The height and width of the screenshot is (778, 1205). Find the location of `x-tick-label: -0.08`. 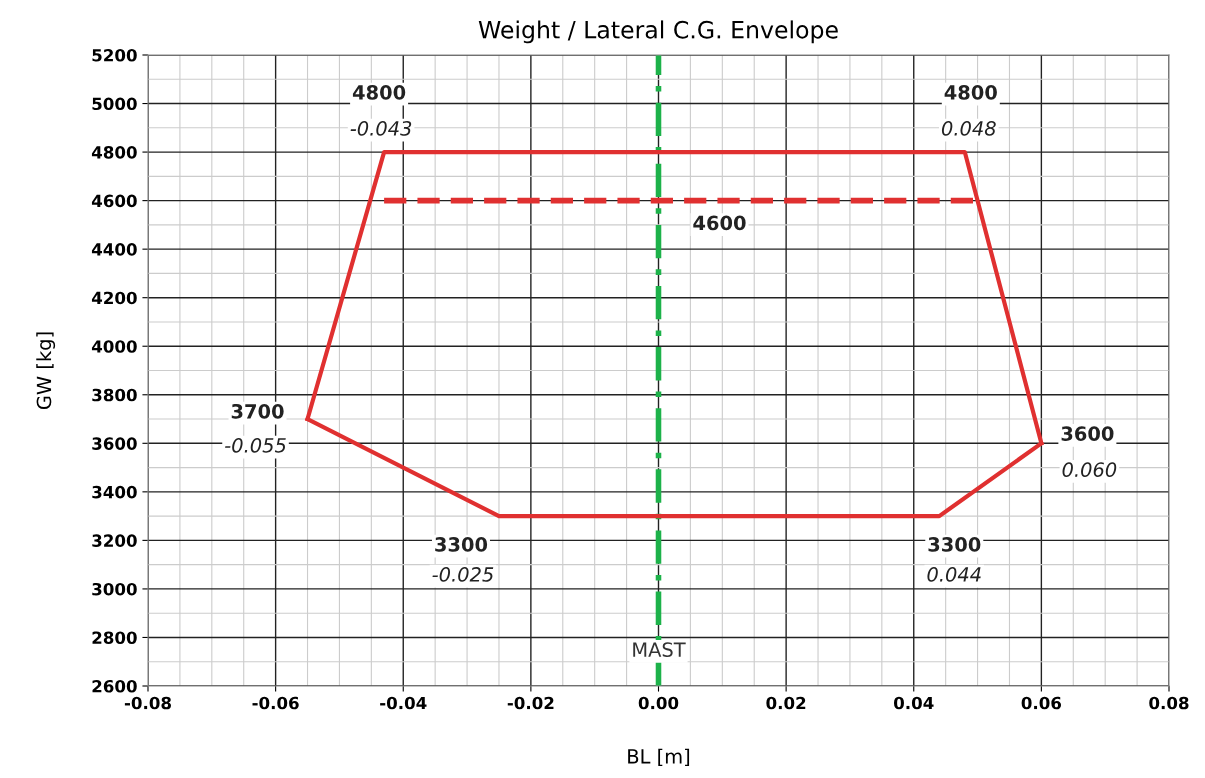

x-tick-label: -0.08 is located at coordinates (147, 703).